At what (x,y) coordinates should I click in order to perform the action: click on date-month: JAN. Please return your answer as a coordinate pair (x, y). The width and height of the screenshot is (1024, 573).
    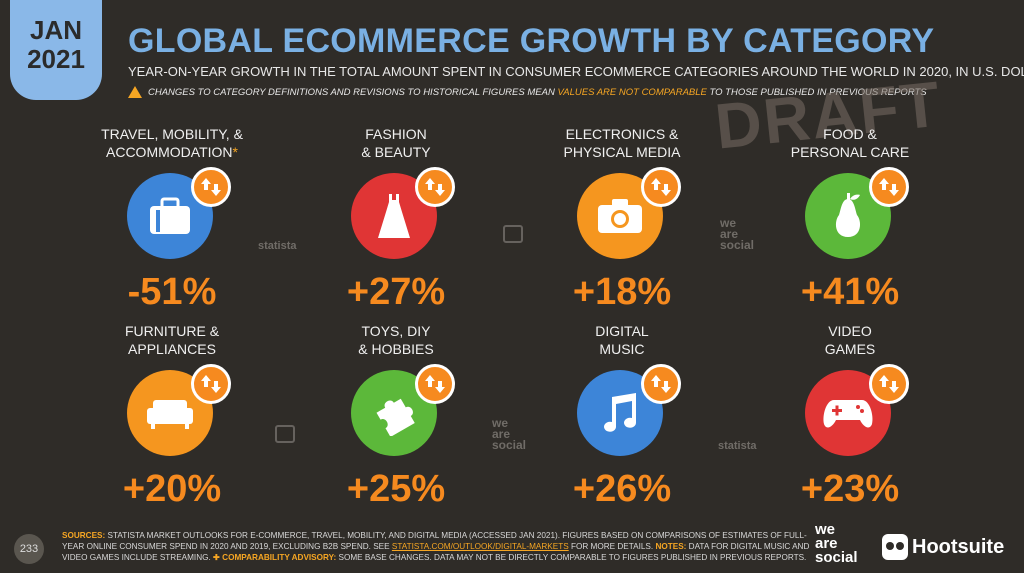
    Looking at the image, I should click on (55, 30).